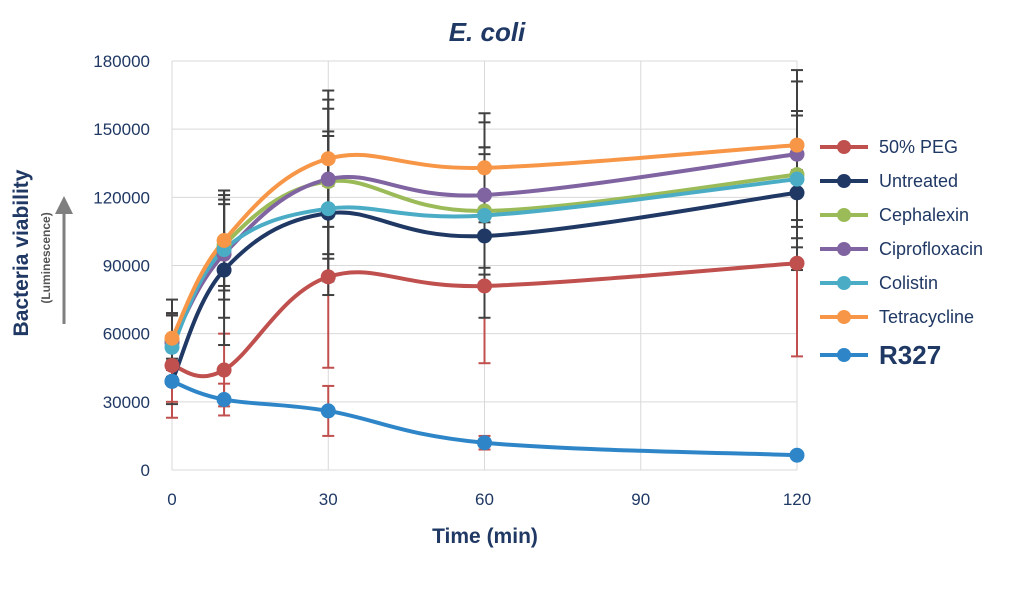  I want to click on y-axis-arrow, so click(64, 260).